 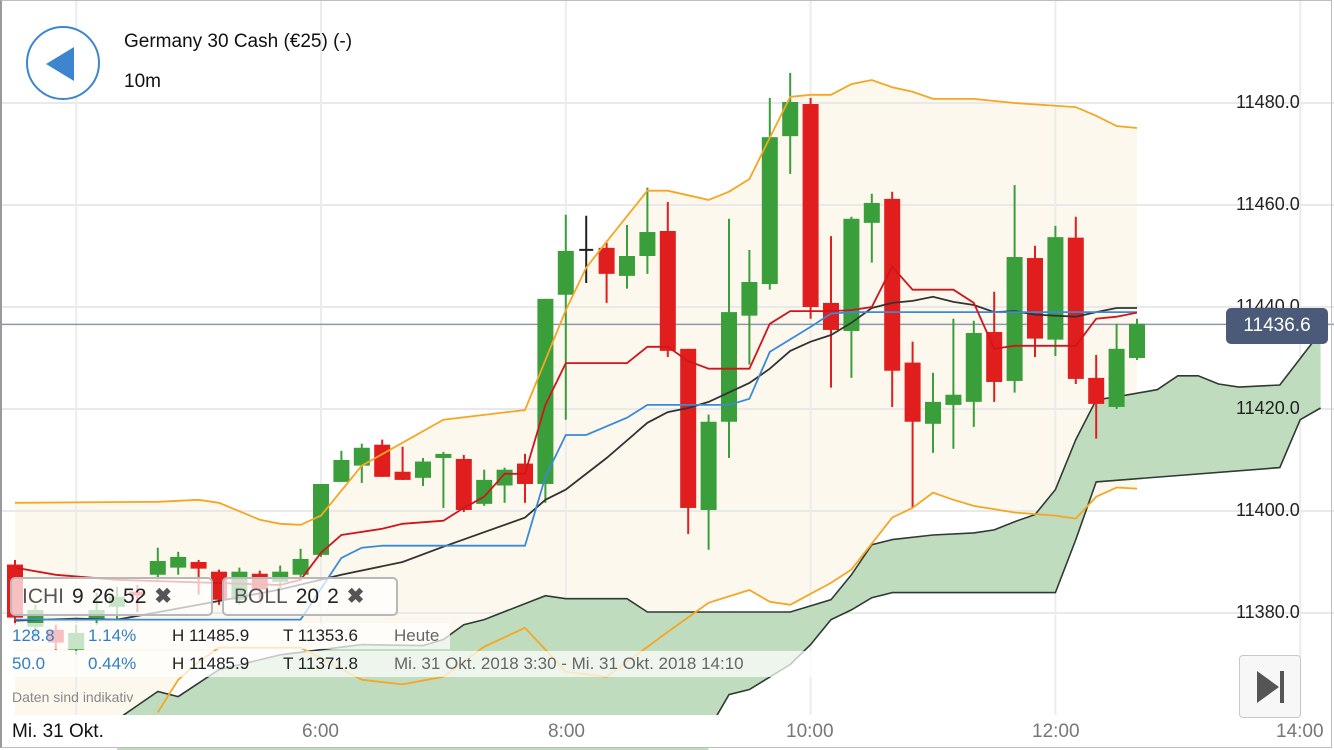 I want to click on y-tick-label: 11480.0, so click(x=1268, y=102).